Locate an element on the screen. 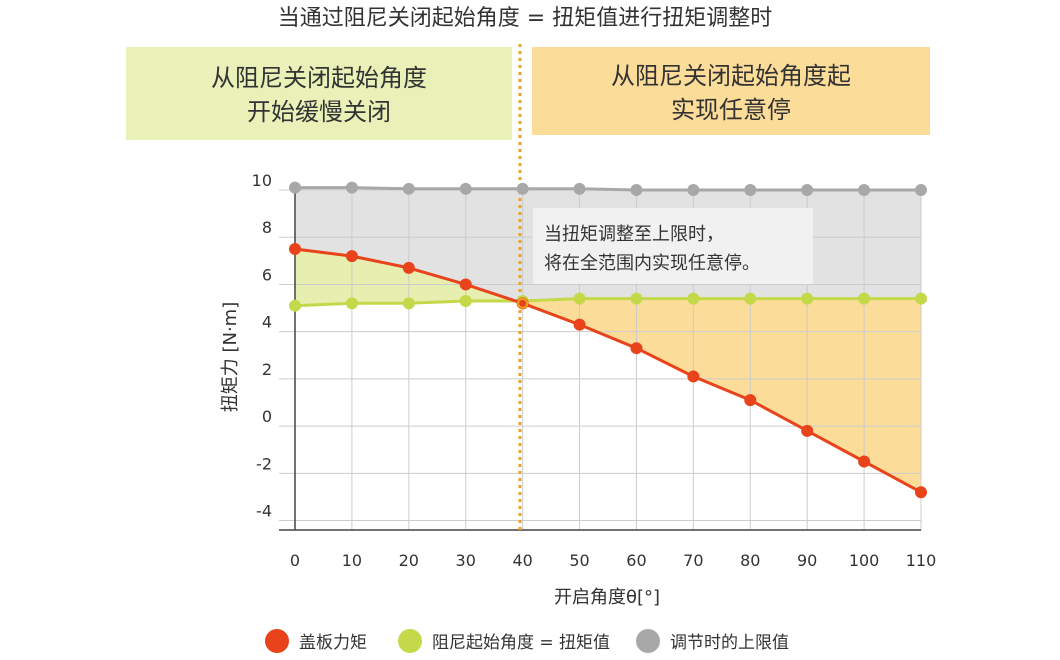 The height and width of the screenshot is (660, 1060). x-tick-label: 50 is located at coordinates (579, 560).